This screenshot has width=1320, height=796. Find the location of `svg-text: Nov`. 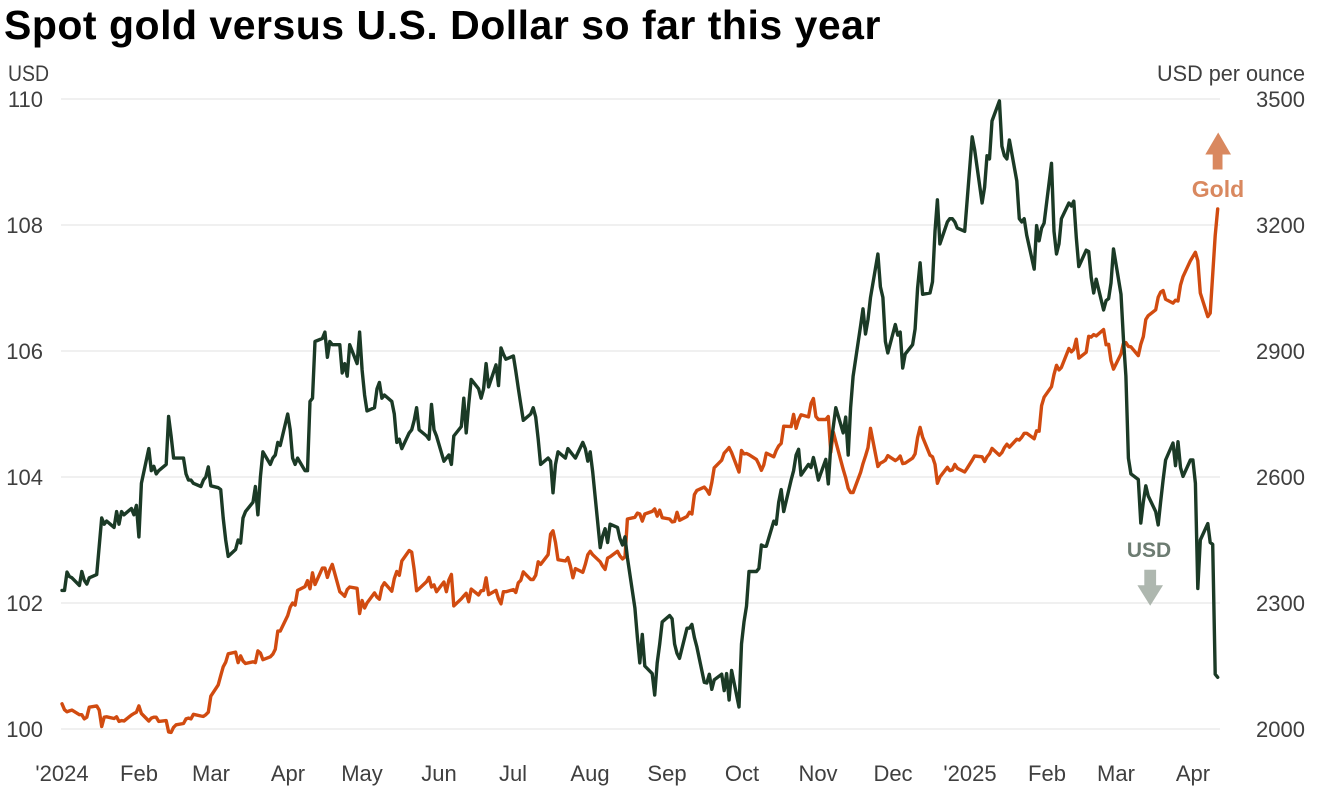

svg-text: Nov is located at coordinates (817, 773).